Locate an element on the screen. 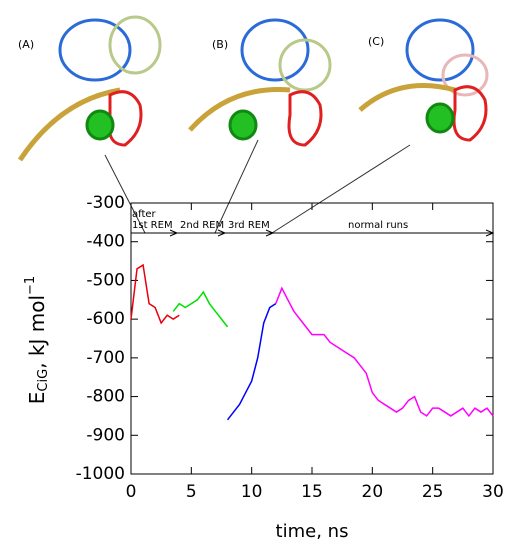 This screenshot has width=517, height=550. pointer-lines is located at coordinates (257, 186).